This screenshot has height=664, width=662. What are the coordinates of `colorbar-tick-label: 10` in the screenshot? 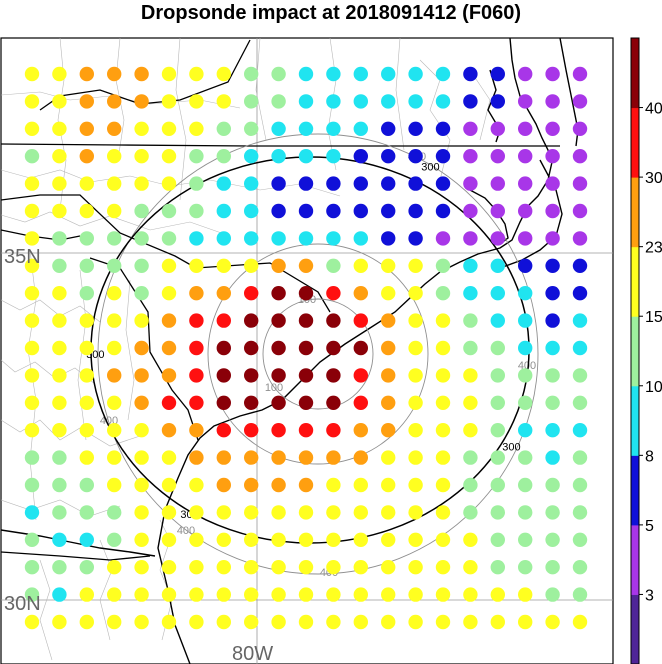 It's located at (653, 387).